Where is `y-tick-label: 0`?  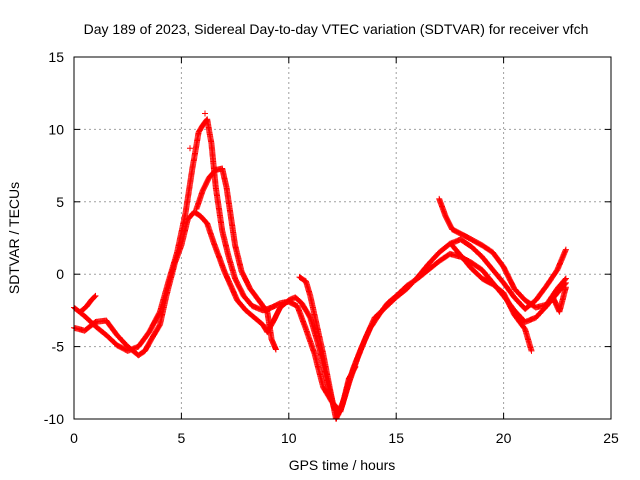
y-tick-label: 0 is located at coordinates (60, 274).